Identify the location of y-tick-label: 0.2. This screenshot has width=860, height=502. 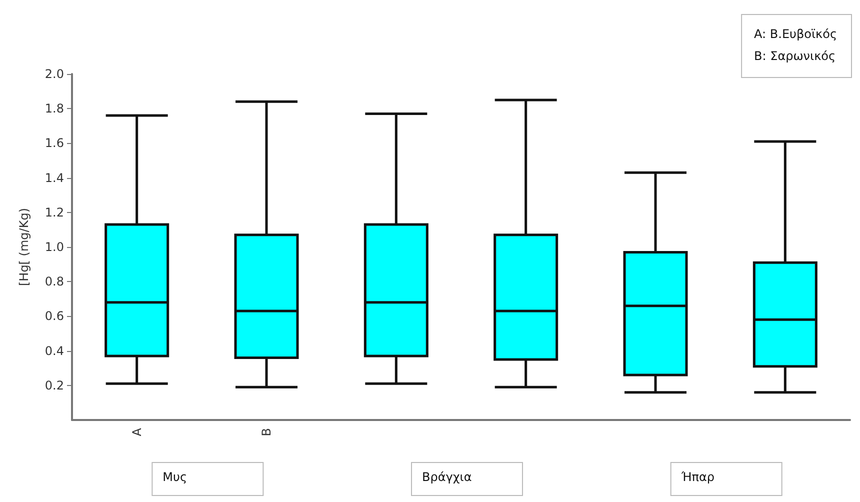
(54, 385).